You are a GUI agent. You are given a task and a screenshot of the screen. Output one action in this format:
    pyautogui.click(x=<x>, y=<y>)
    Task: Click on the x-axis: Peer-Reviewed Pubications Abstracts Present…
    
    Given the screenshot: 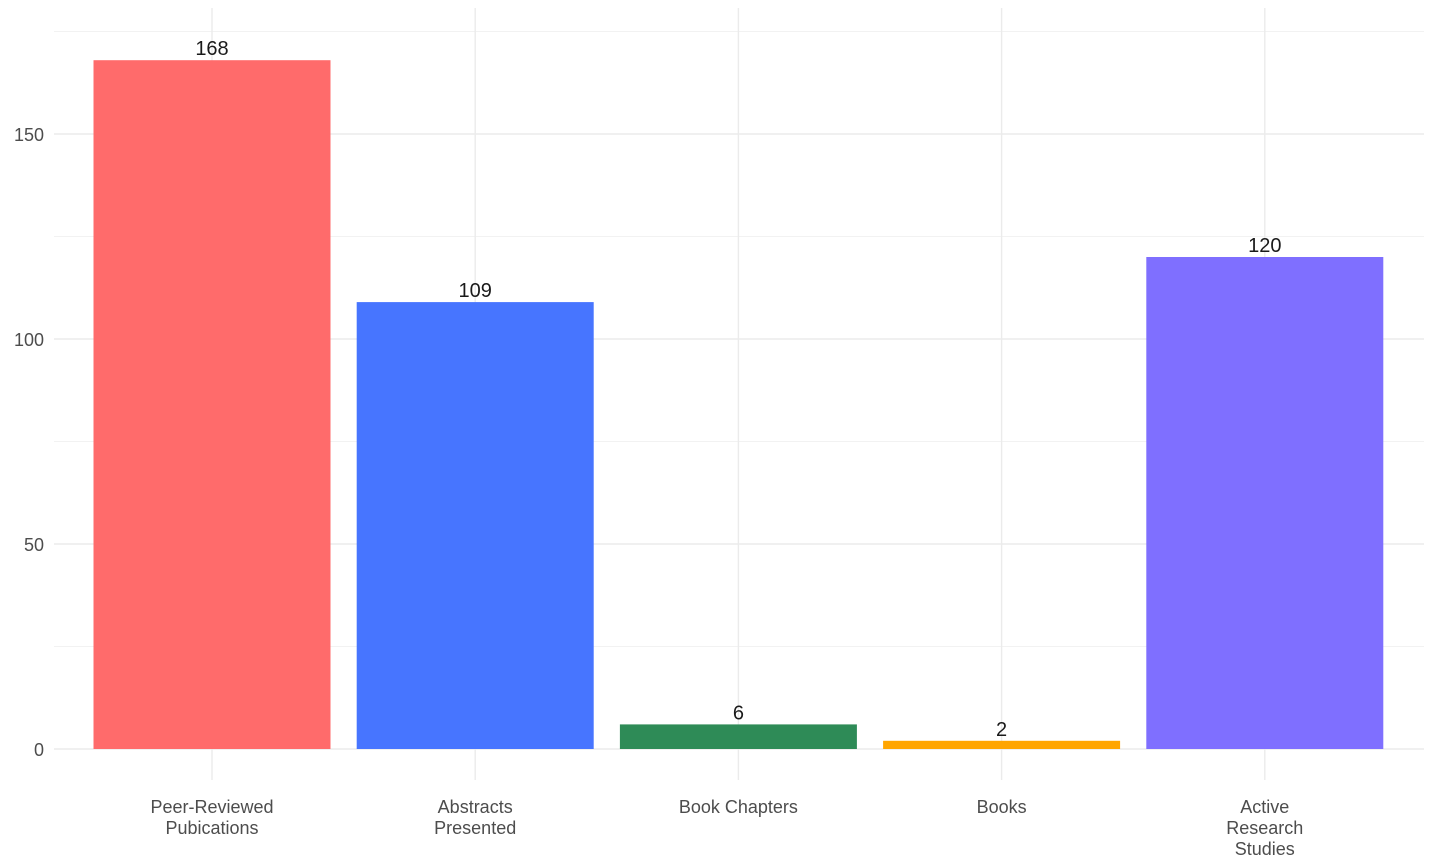 What is the action you would take?
    pyautogui.click(x=726, y=828)
    